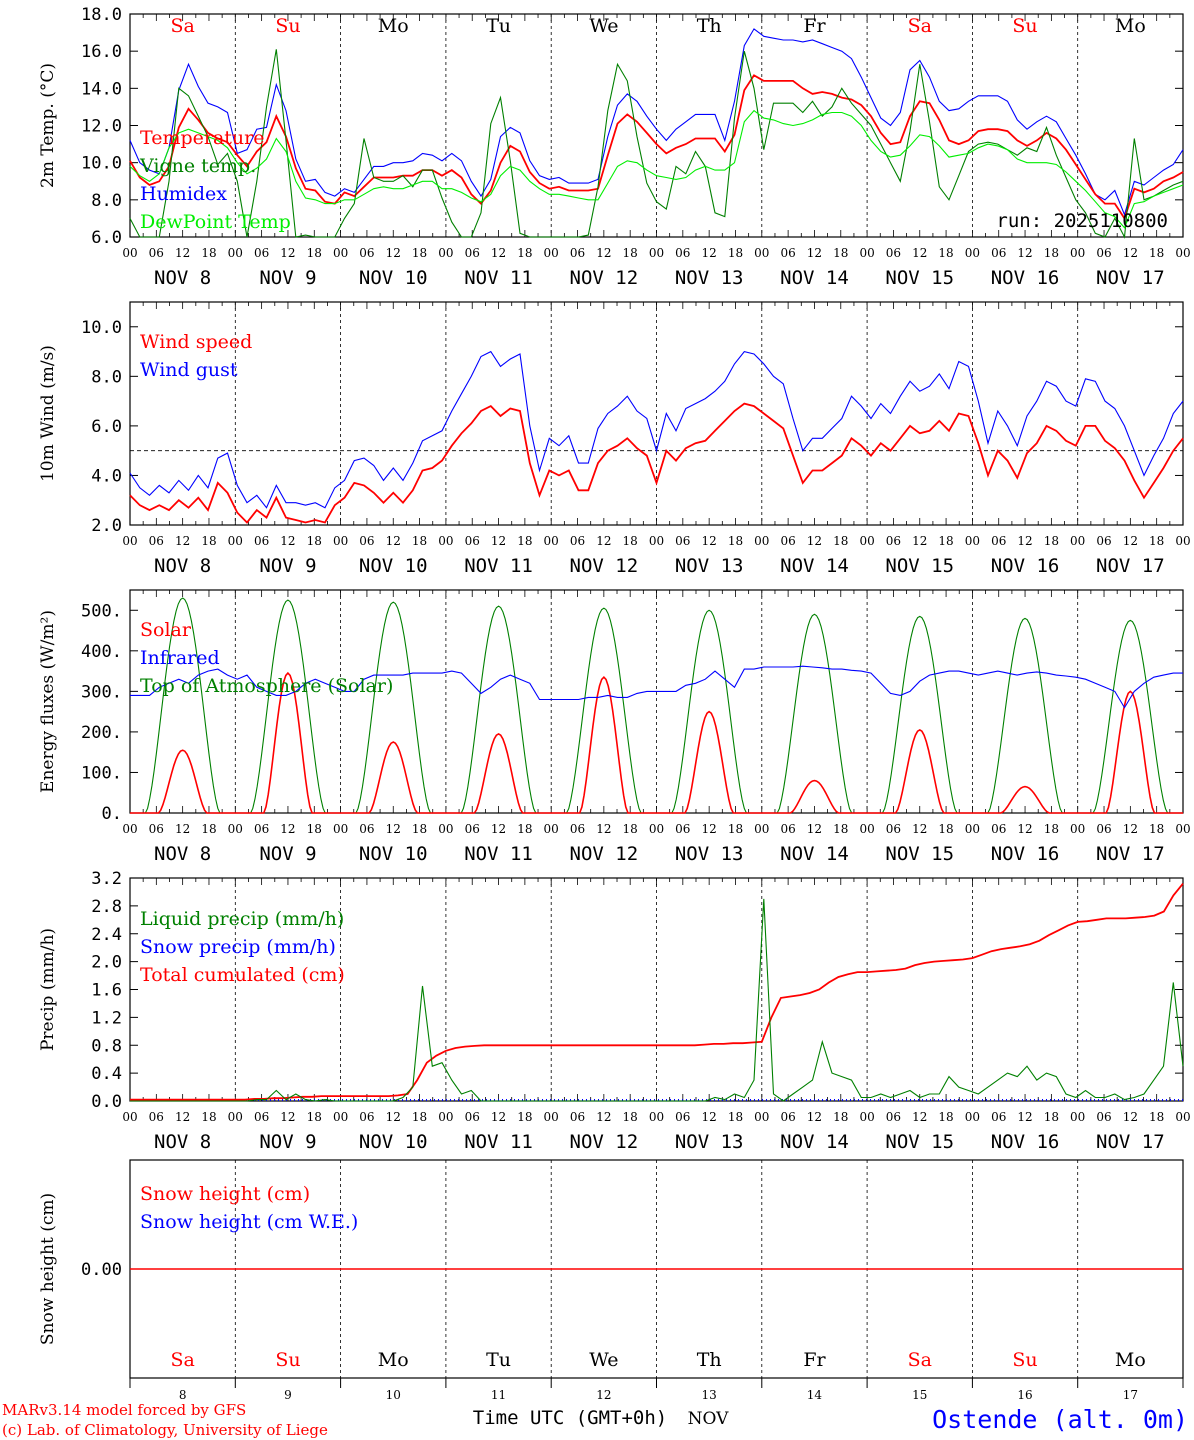 The height and width of the screenshot is (1440, 1194). I want to click on run-label: run: 2025110800, so click(1082, 221).